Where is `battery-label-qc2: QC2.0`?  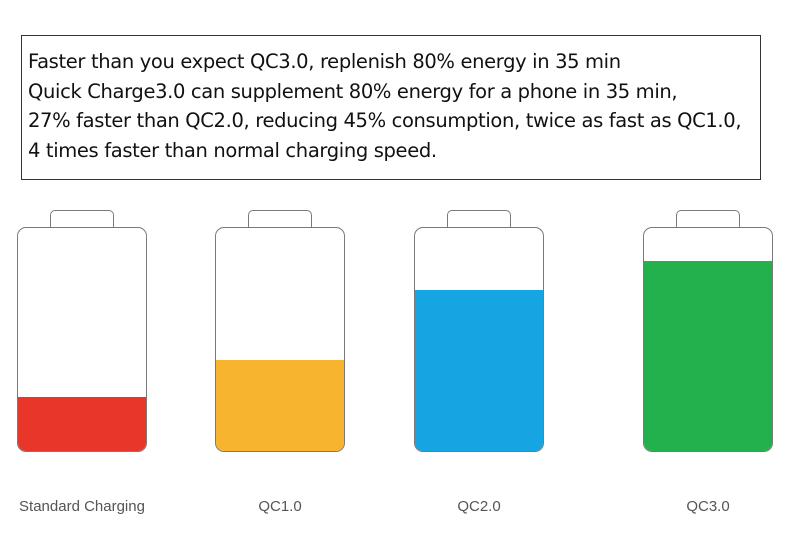
battery-label-qc2: QC2.0 is located at coordinates (479, 506).